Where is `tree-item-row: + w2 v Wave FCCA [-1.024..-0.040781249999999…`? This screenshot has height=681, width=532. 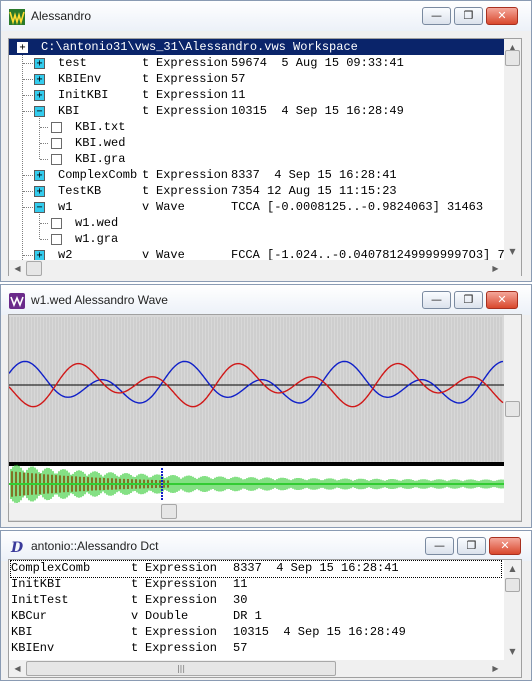 tree-item-row: + w2 v Wave FCCA [-1.024..-0.040781249999999… is located at coordinates (256, 255).